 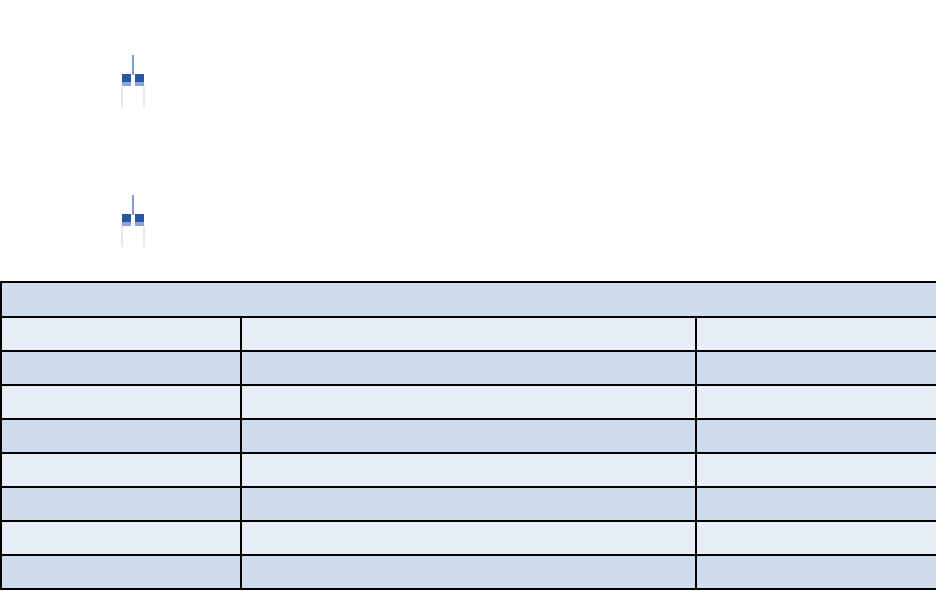 I want to click on table-header-cell, so click(x=468, y=299).